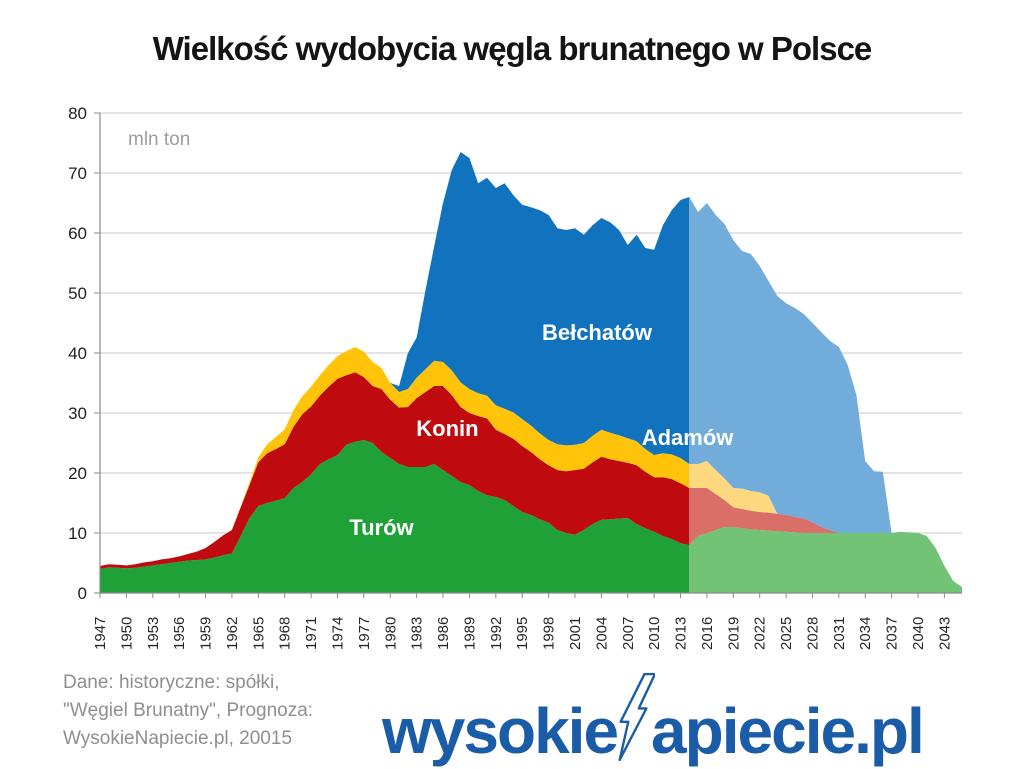  I want to click on x-tick-label: 2013, so click(681, 633).